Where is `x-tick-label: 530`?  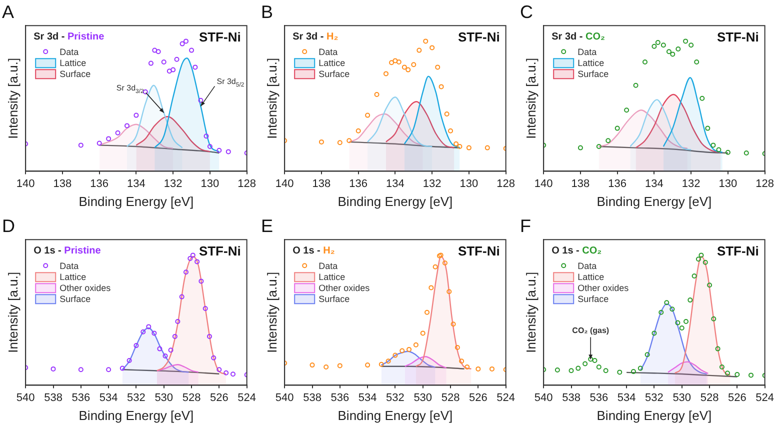 x-tick-label: 530 is located at coordinates (164, 398).